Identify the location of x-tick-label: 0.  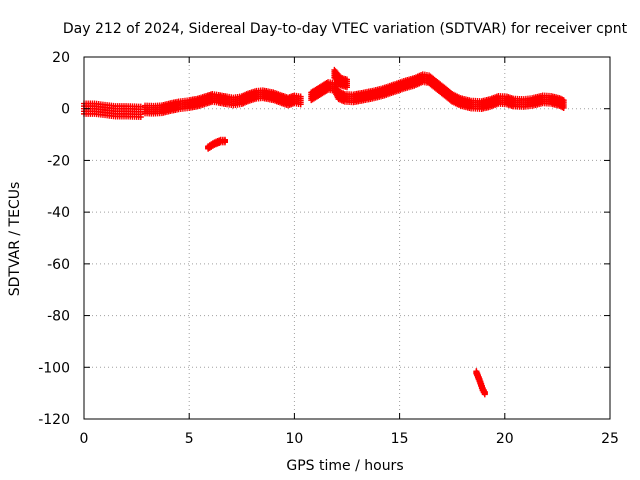
(84, 439).